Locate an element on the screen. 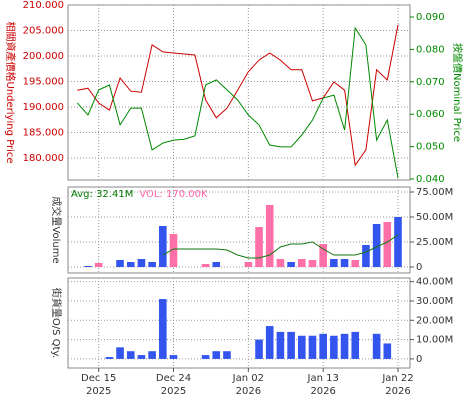  y-tick-label: 25.00M is located at coordinates (434, 242).